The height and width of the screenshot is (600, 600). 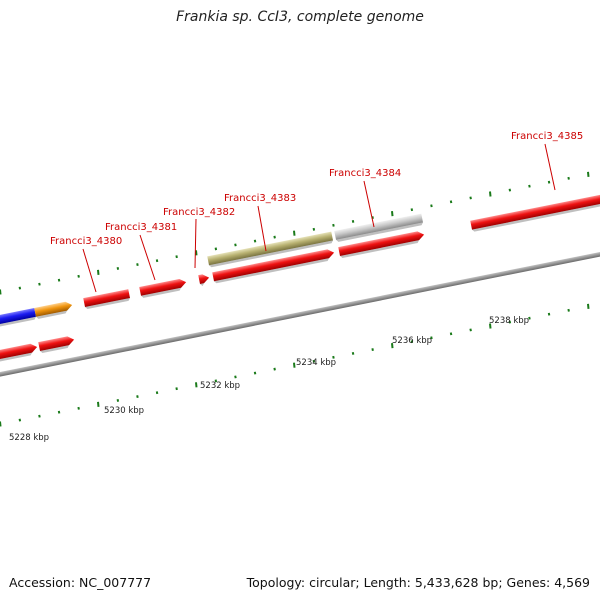 I want to click on map-title: Frankia sp. CcI3, complete genome, so click(x=300, y=17).